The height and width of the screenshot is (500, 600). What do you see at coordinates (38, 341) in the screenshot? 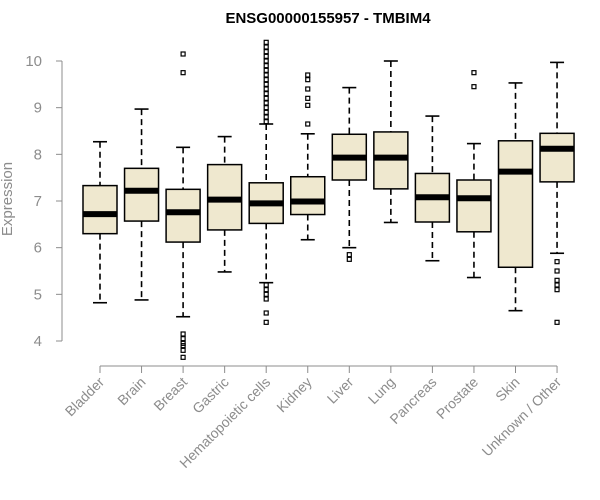
I see `y-tick-label: 4` at bounding box center [38, 341].